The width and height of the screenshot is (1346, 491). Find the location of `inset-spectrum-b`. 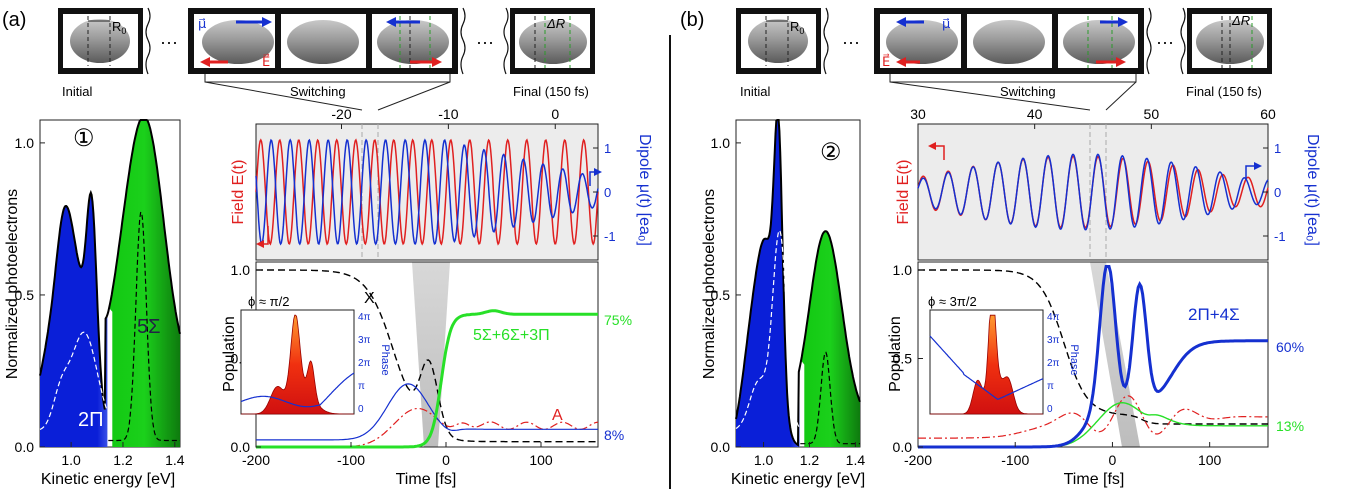

inset-spectrum-b is located at coordinates (986, 364).